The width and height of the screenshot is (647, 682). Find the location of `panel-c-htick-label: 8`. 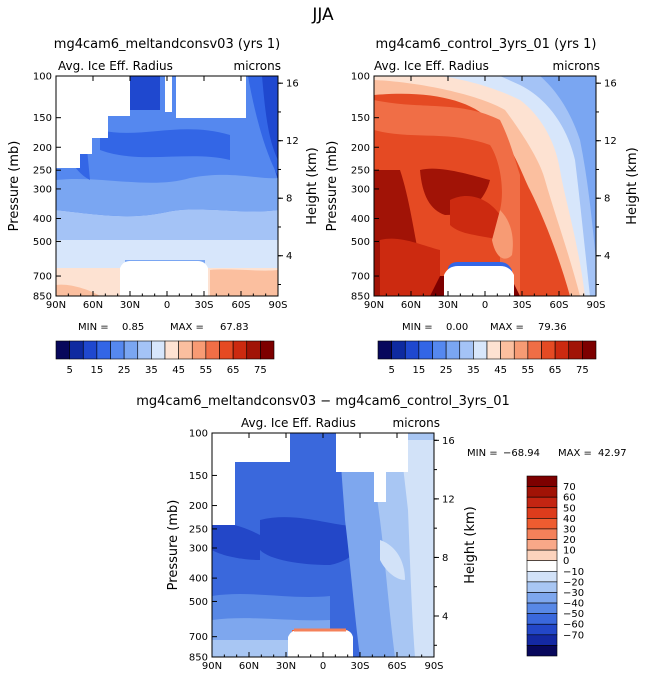

panel-c-htick-label: 8 is located at coordinates (445, 558).